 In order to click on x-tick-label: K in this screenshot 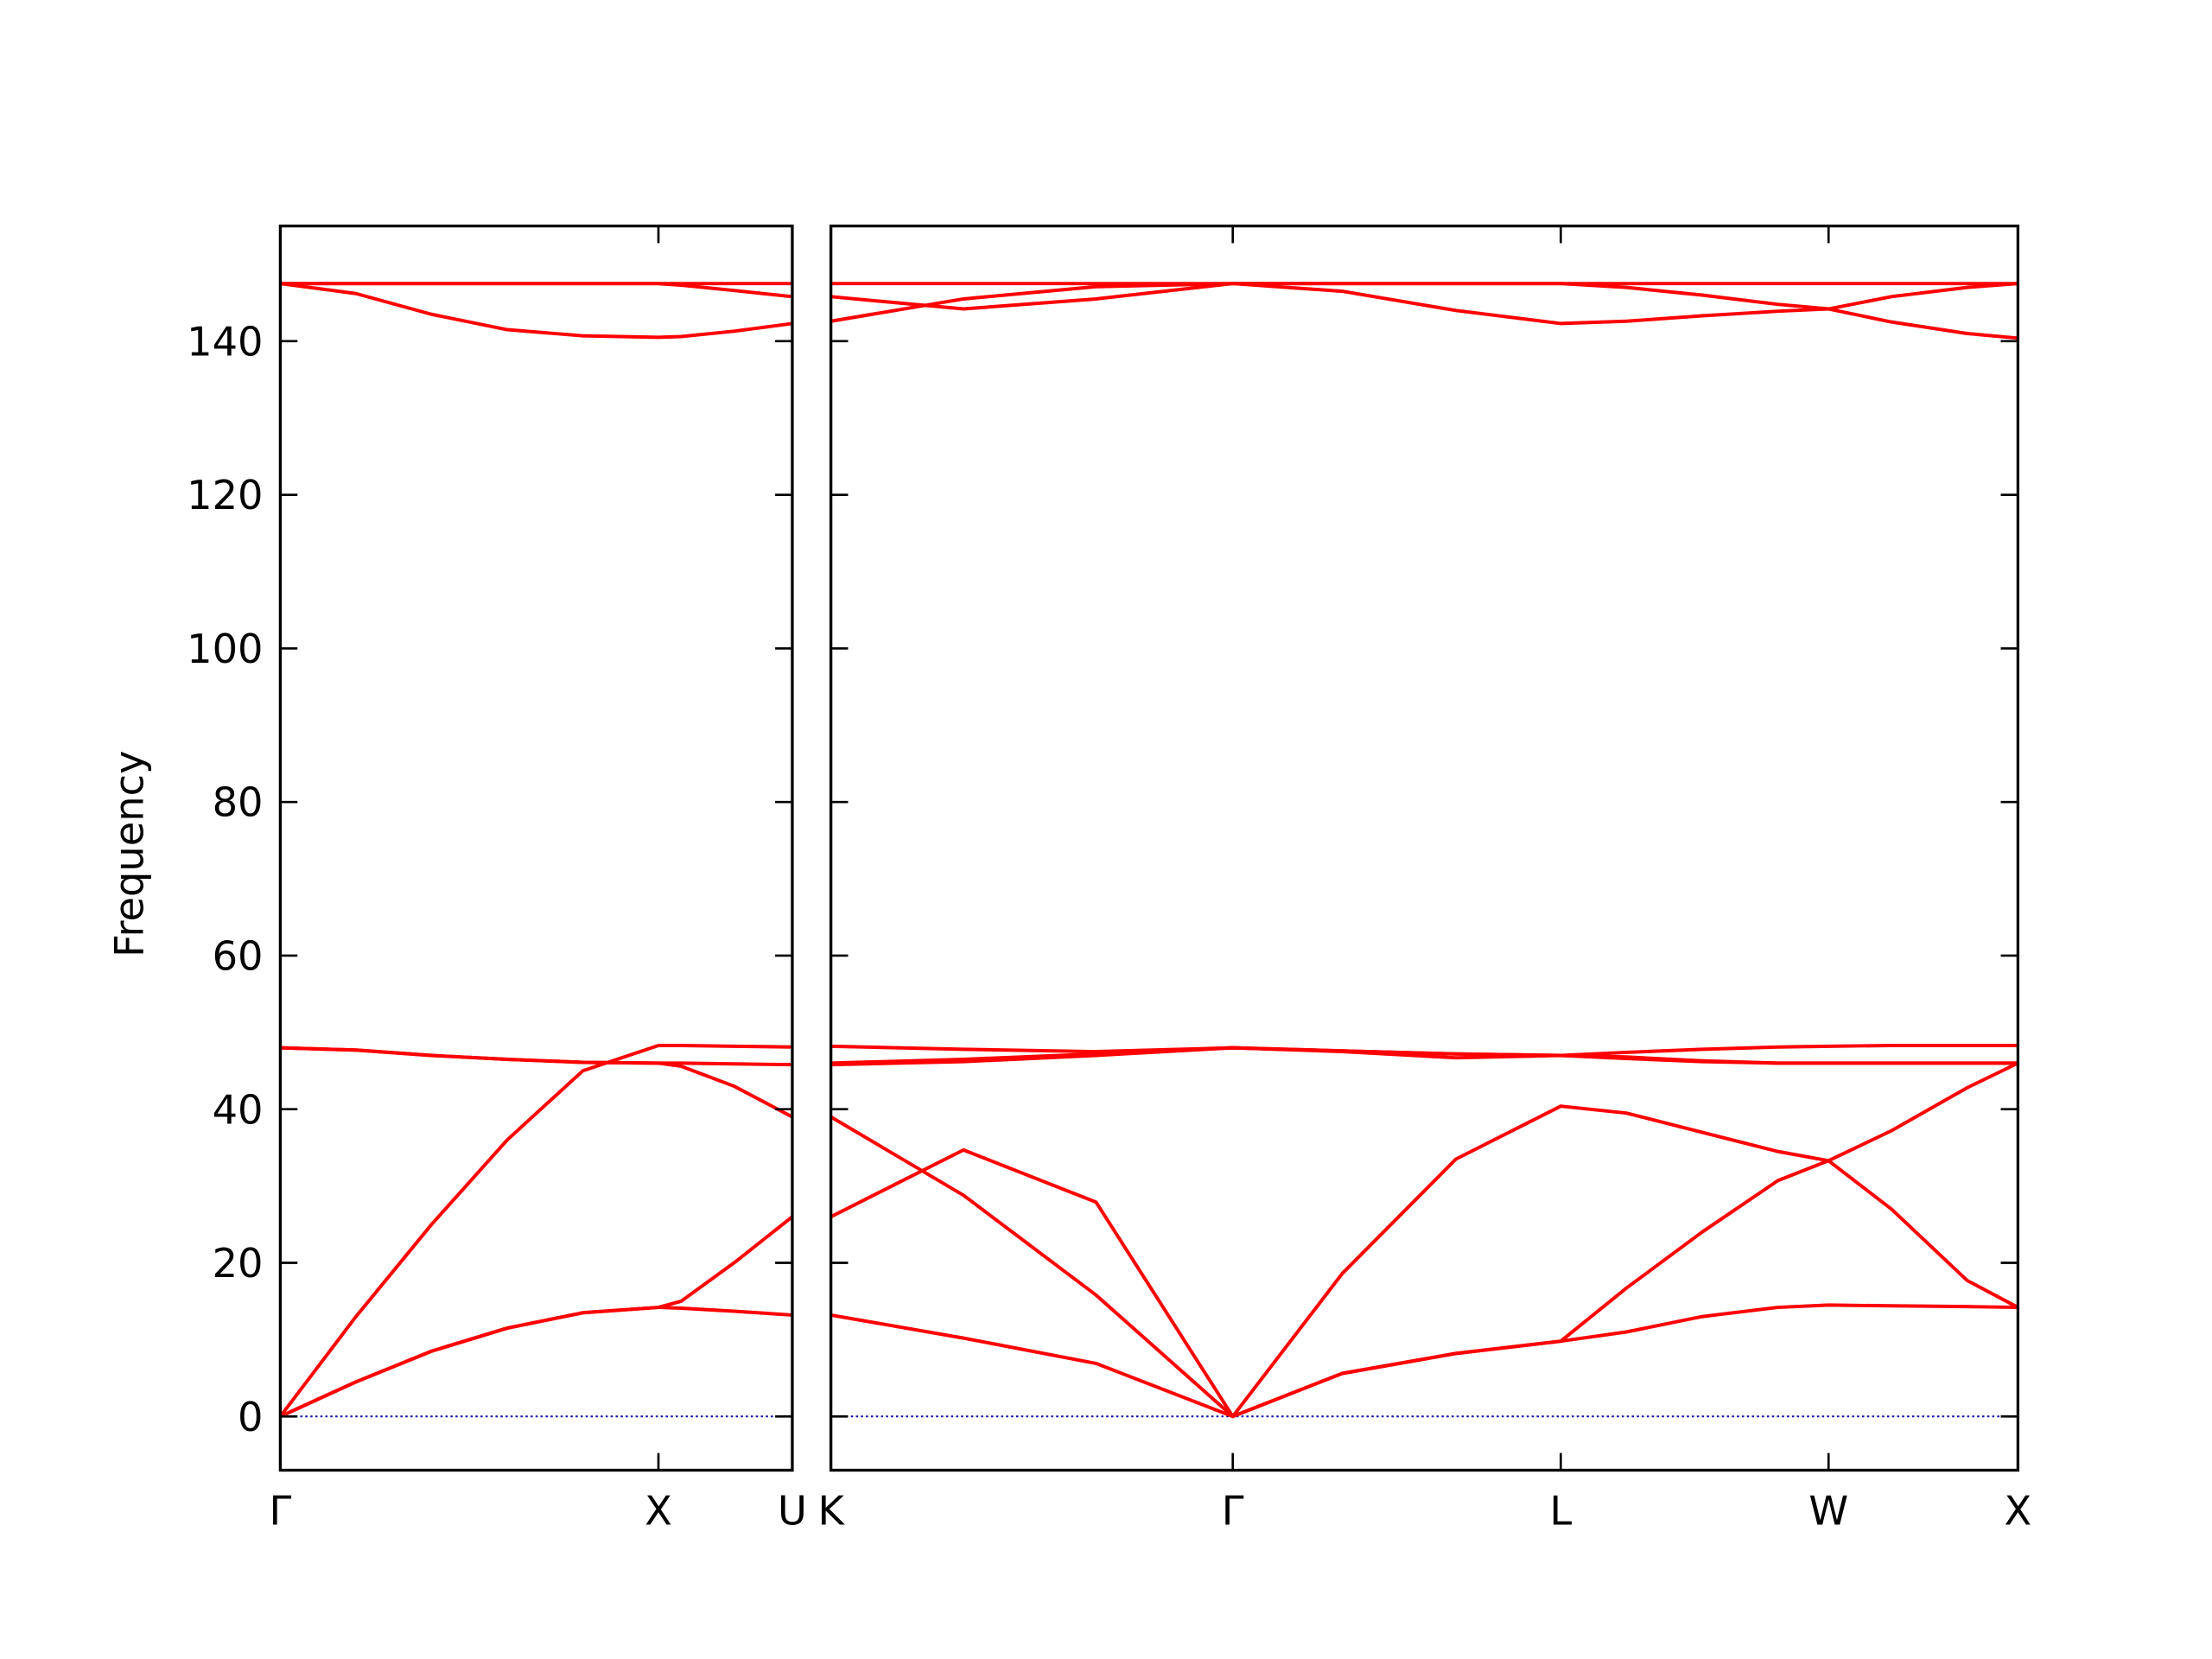, I will do `click(831, 1510)`.